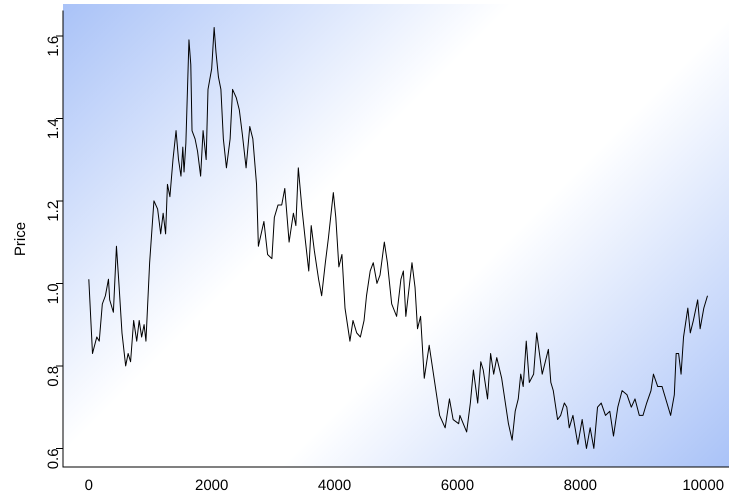 This screenshot has height=501, width=729. Describe the element at coordinates (53, 129) in the screenshot. I see `y-tick-label: 1.4` at that location.